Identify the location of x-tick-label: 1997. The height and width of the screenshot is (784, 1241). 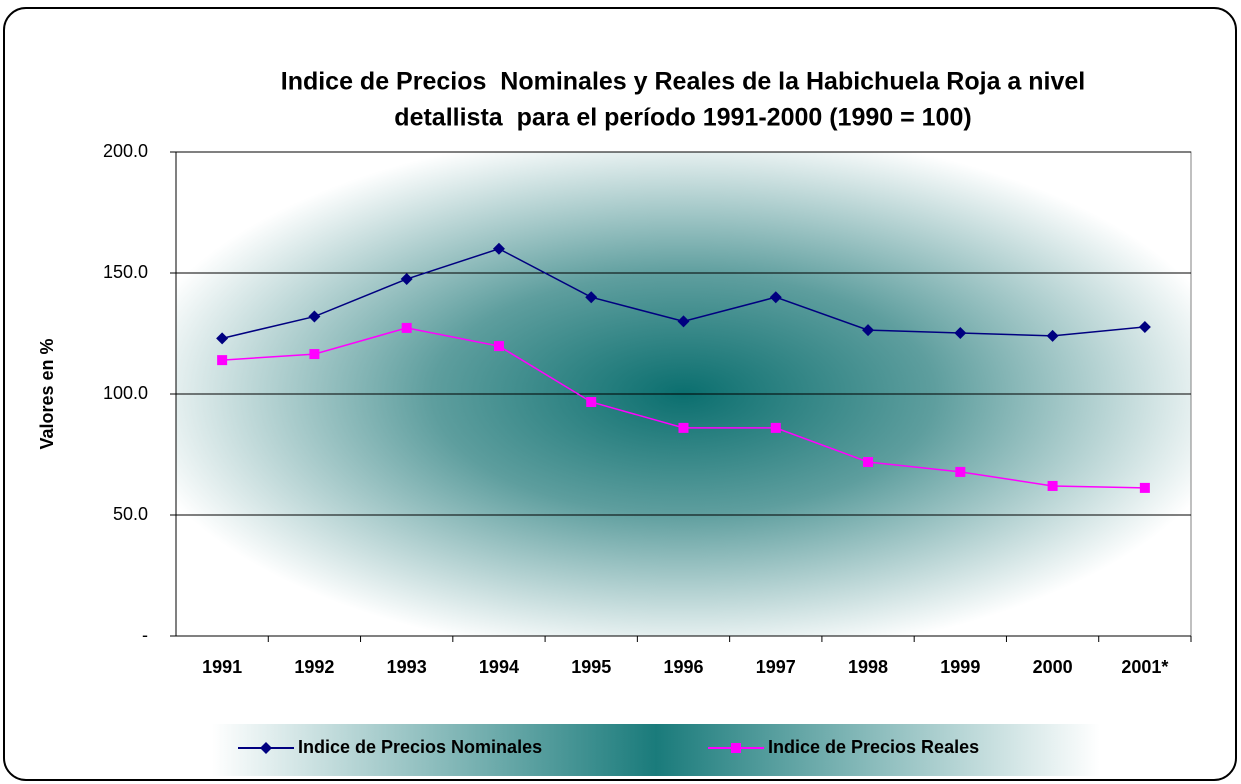
(776, 667).